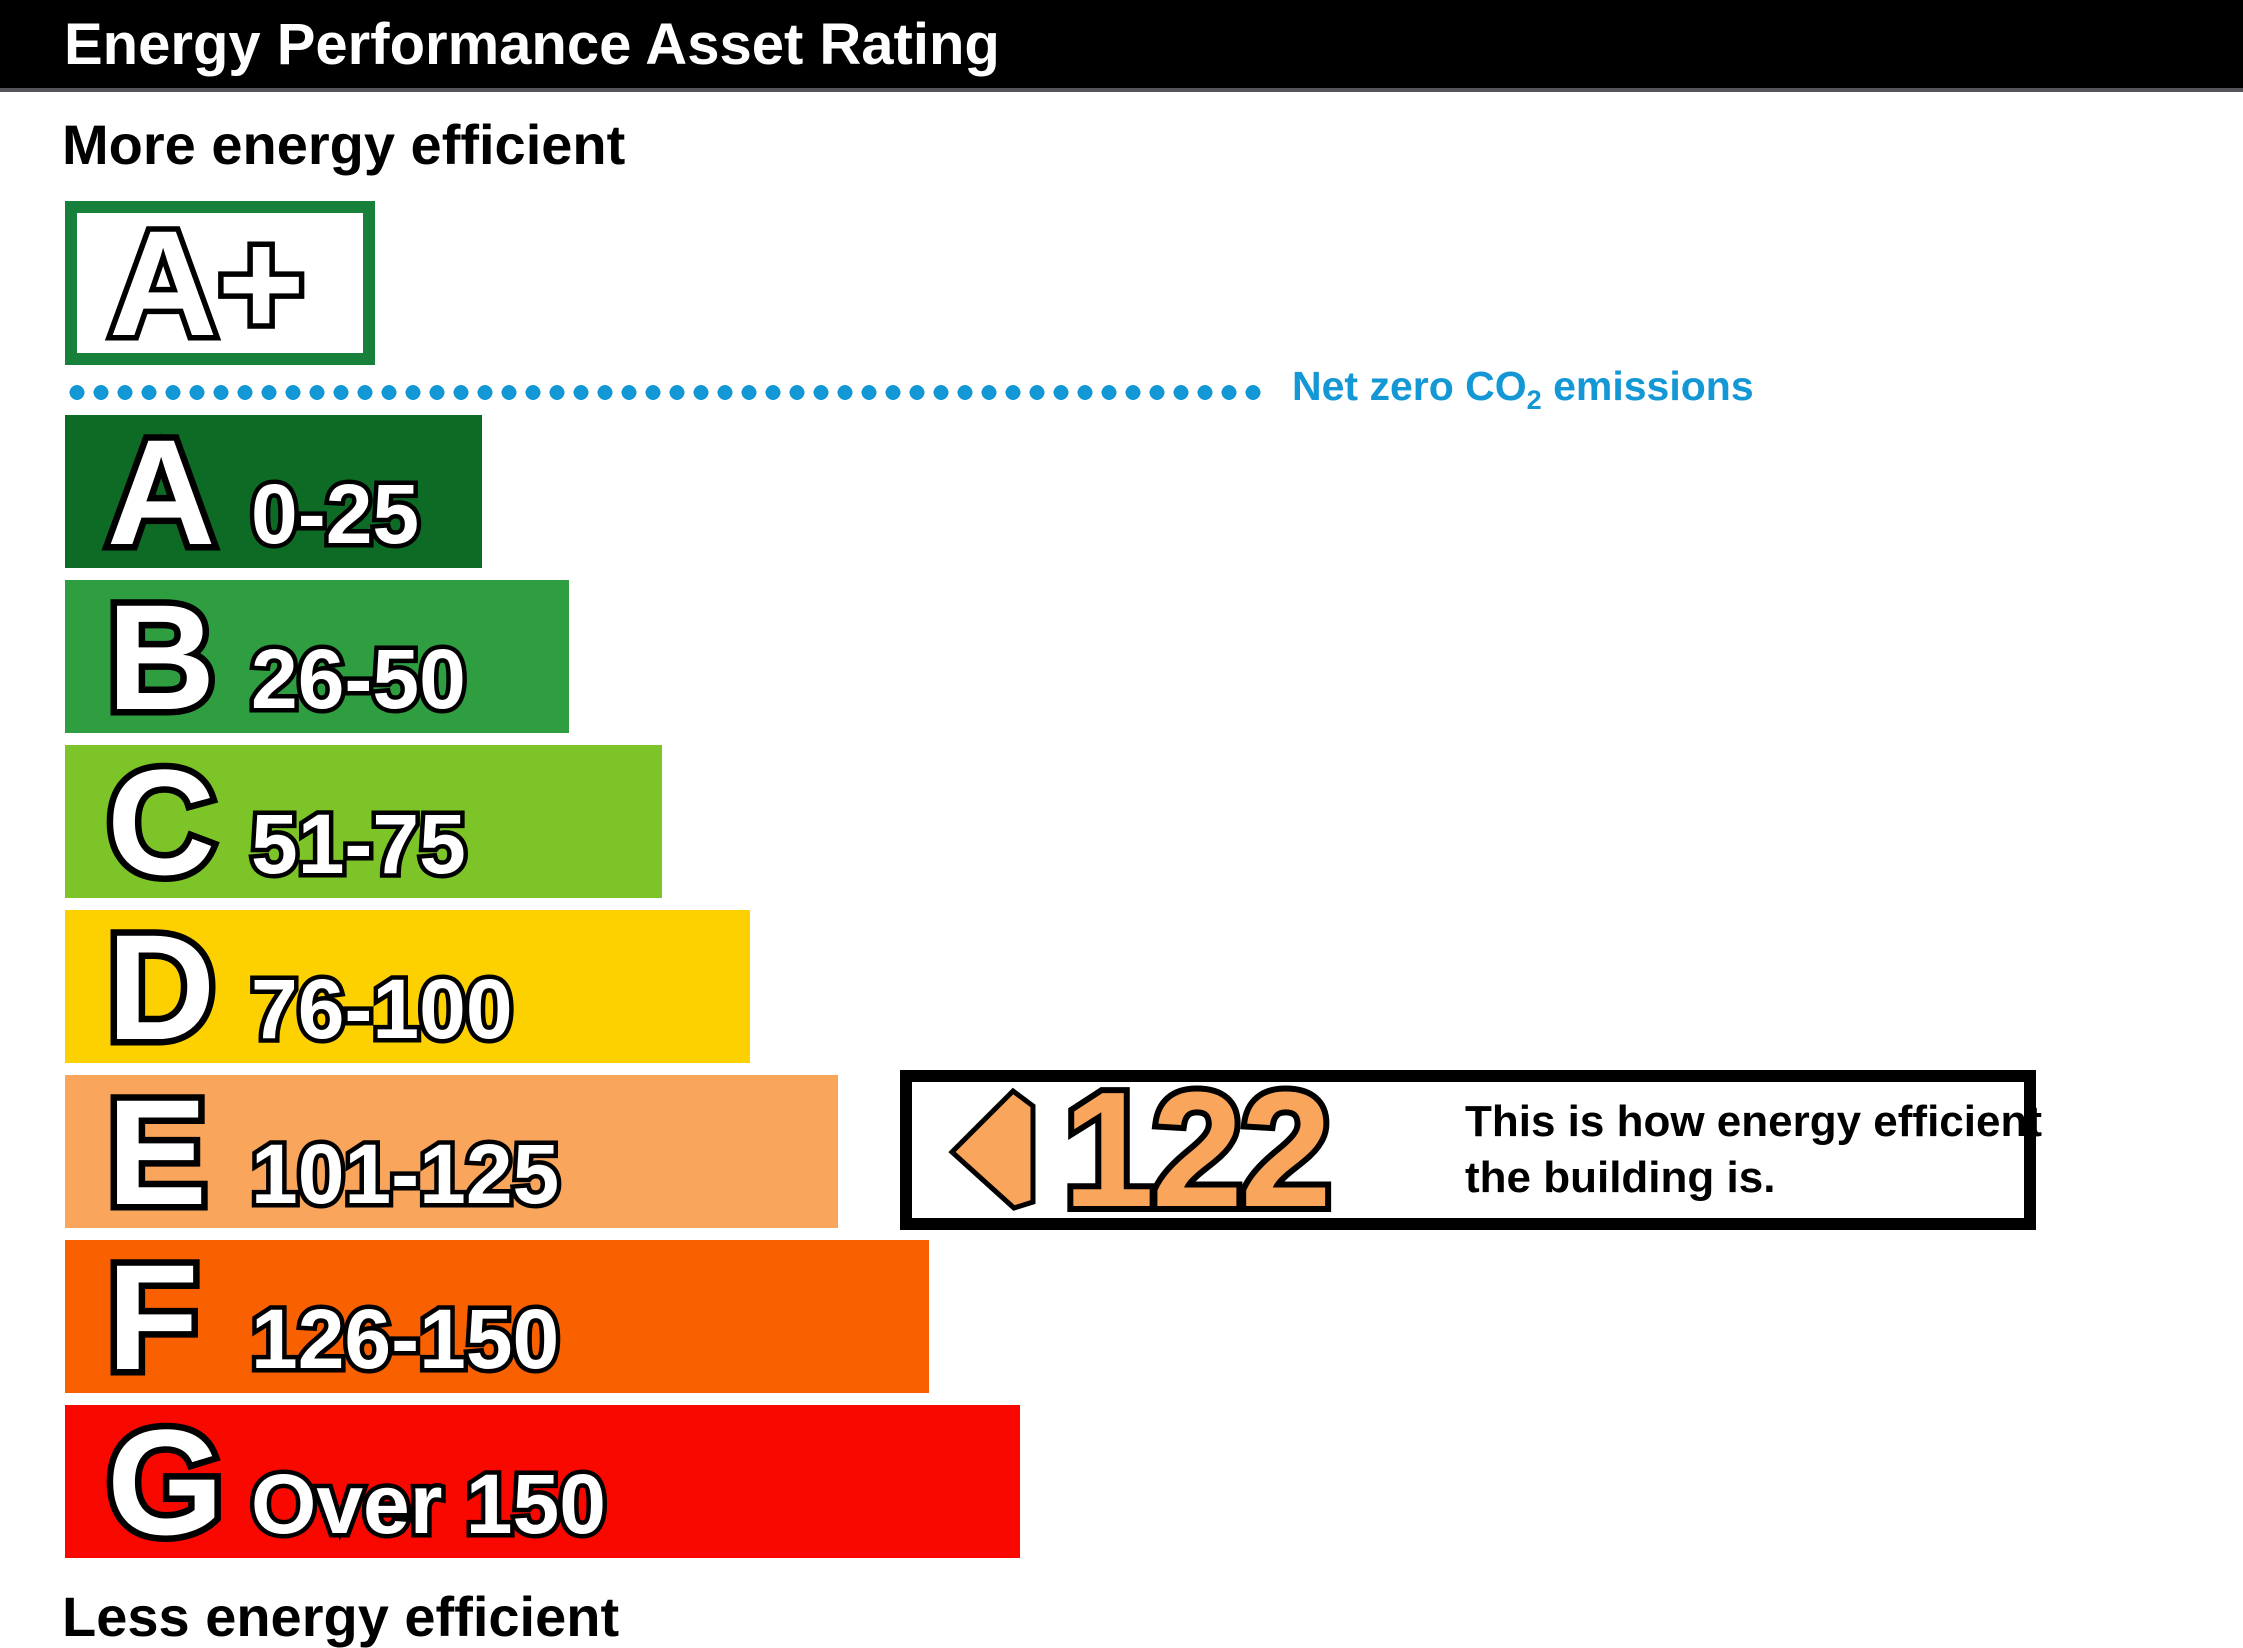 This screenshot has height=1648, width=2243. I want to click on page-title: Energy Performance Asset Rating, so click(532, 44).